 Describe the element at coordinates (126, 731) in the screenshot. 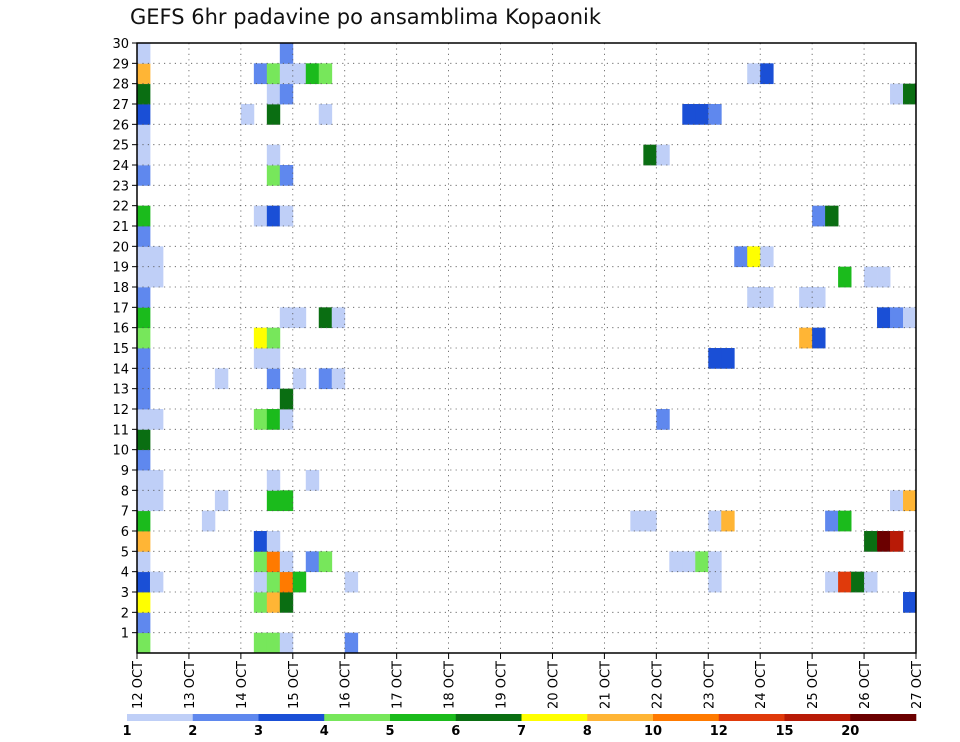

I see `legend-label: 1` at that location.